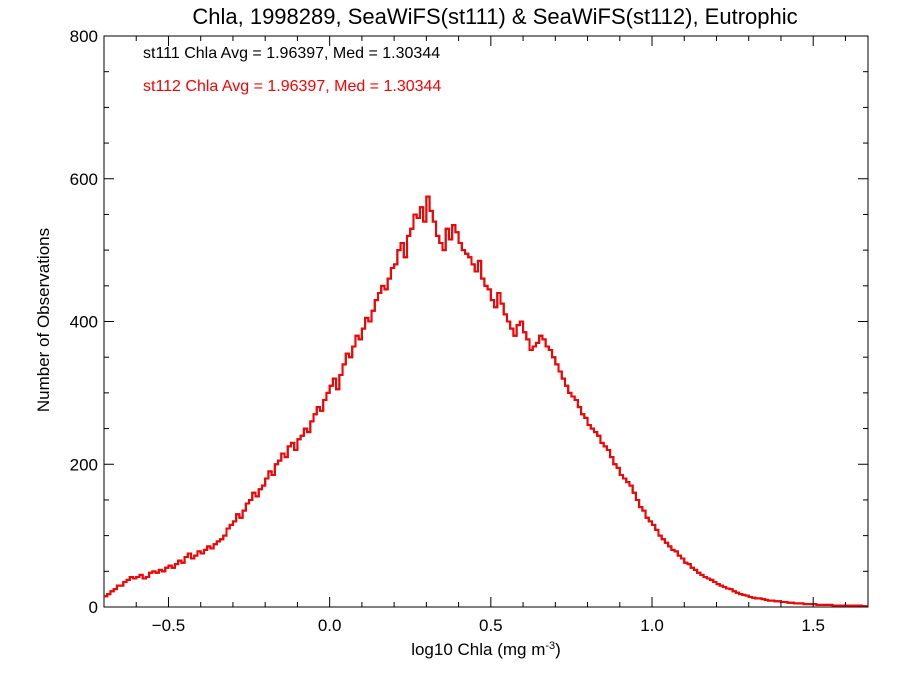  Describe the element at coordinates (558, 649) in the screenshot. I see `x-axis-label-end: )` at that location.